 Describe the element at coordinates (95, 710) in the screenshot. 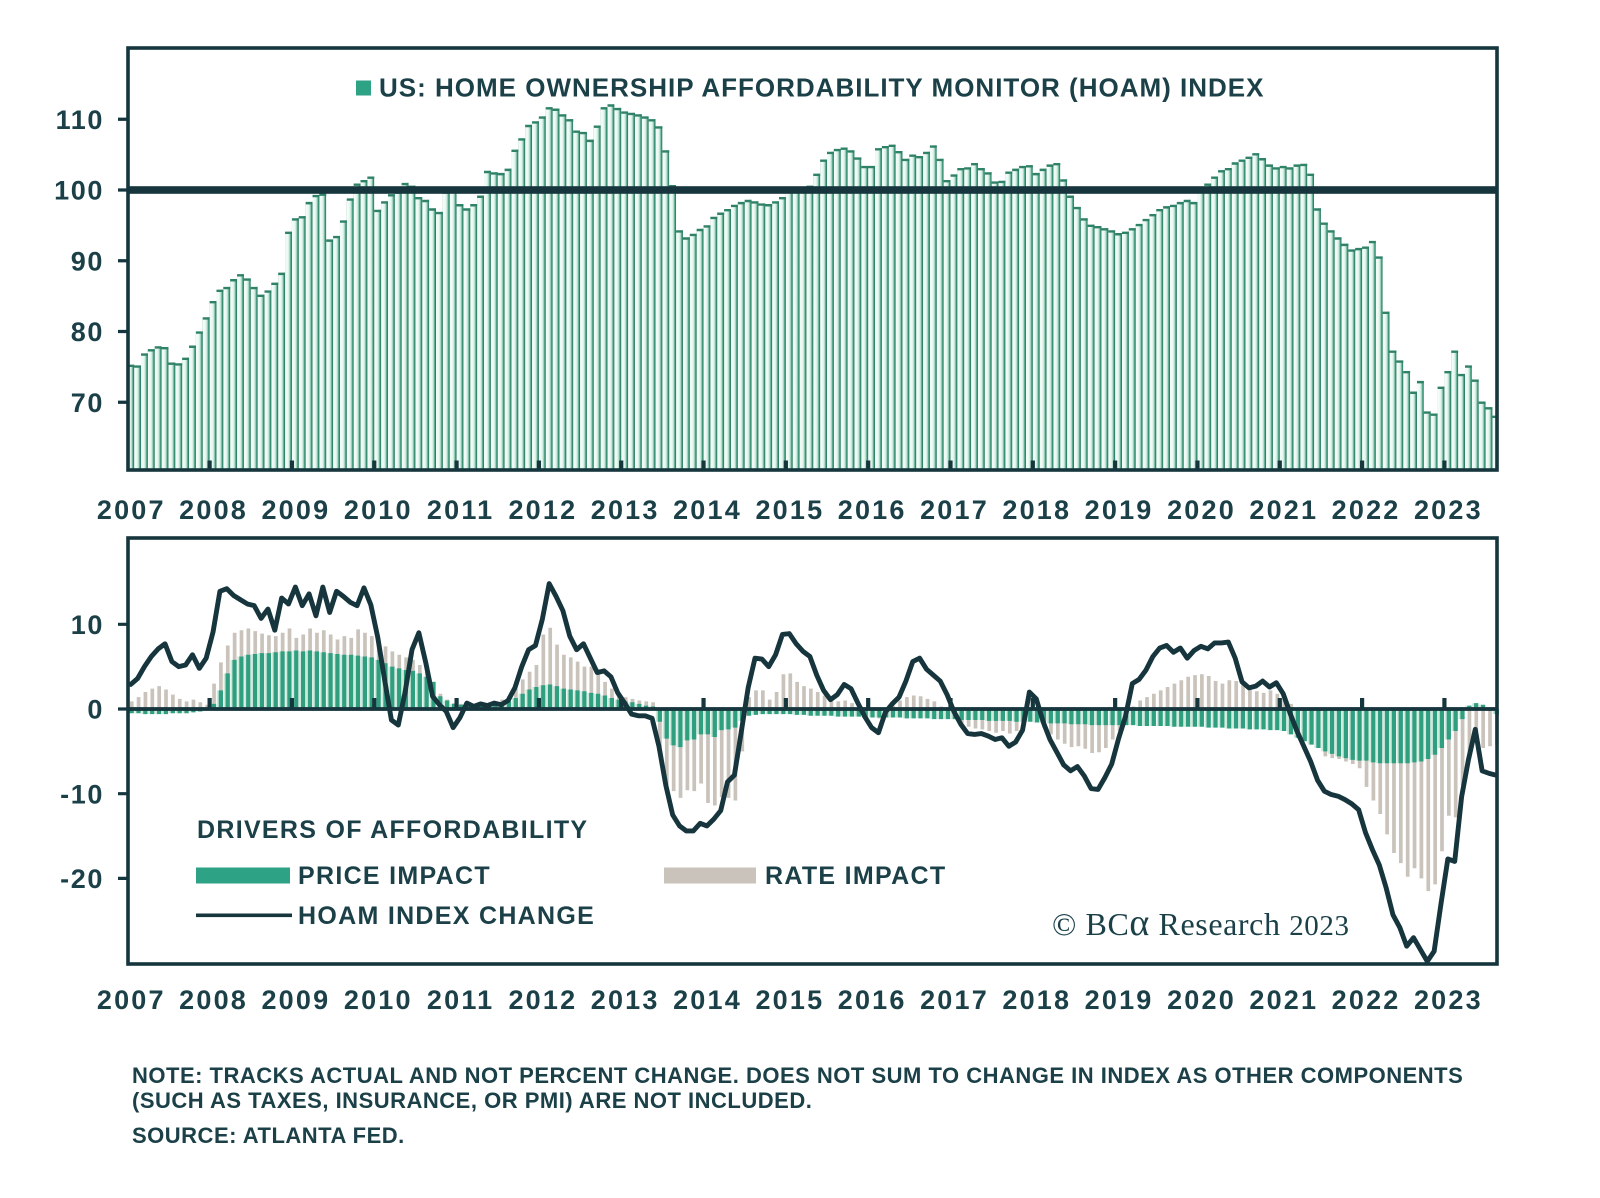

I see `svg-text: 0` at that location.